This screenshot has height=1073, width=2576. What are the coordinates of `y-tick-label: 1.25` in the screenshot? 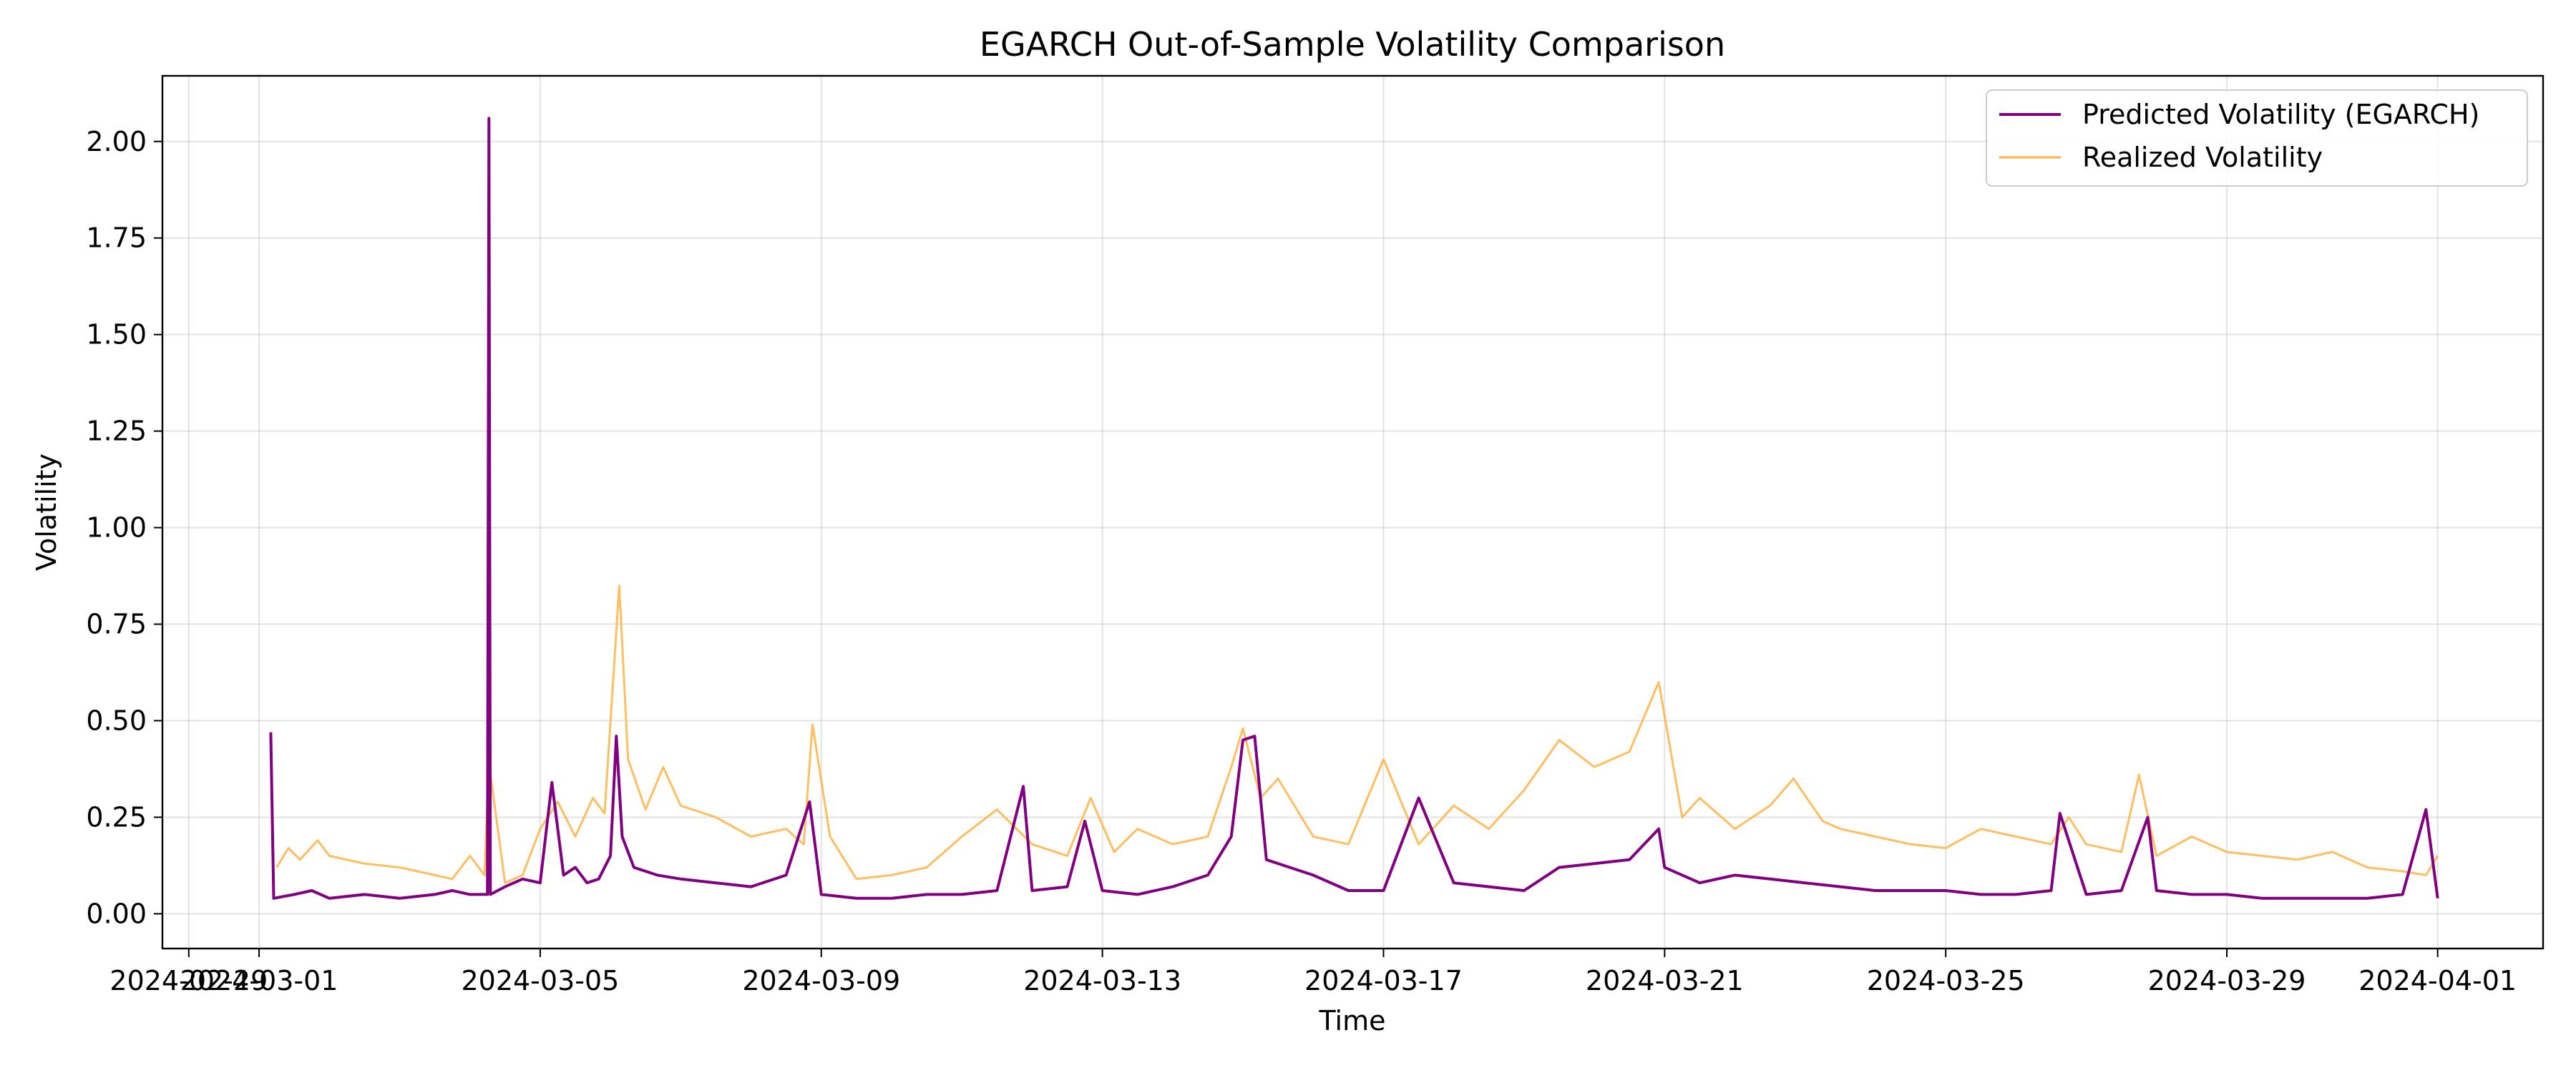 It's located at (116, 432).